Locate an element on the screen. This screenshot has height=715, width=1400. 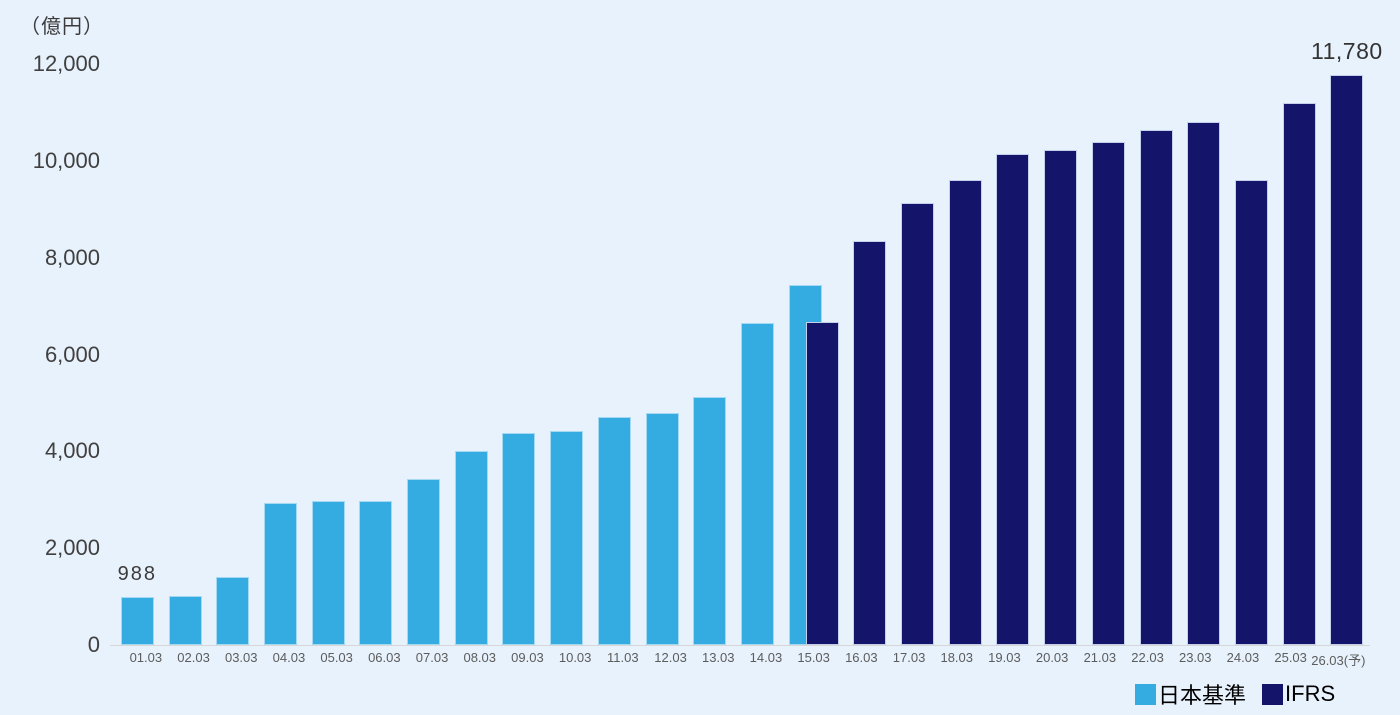
bar-japanese-gaap-14.03 is located at coordinates (757, 484).